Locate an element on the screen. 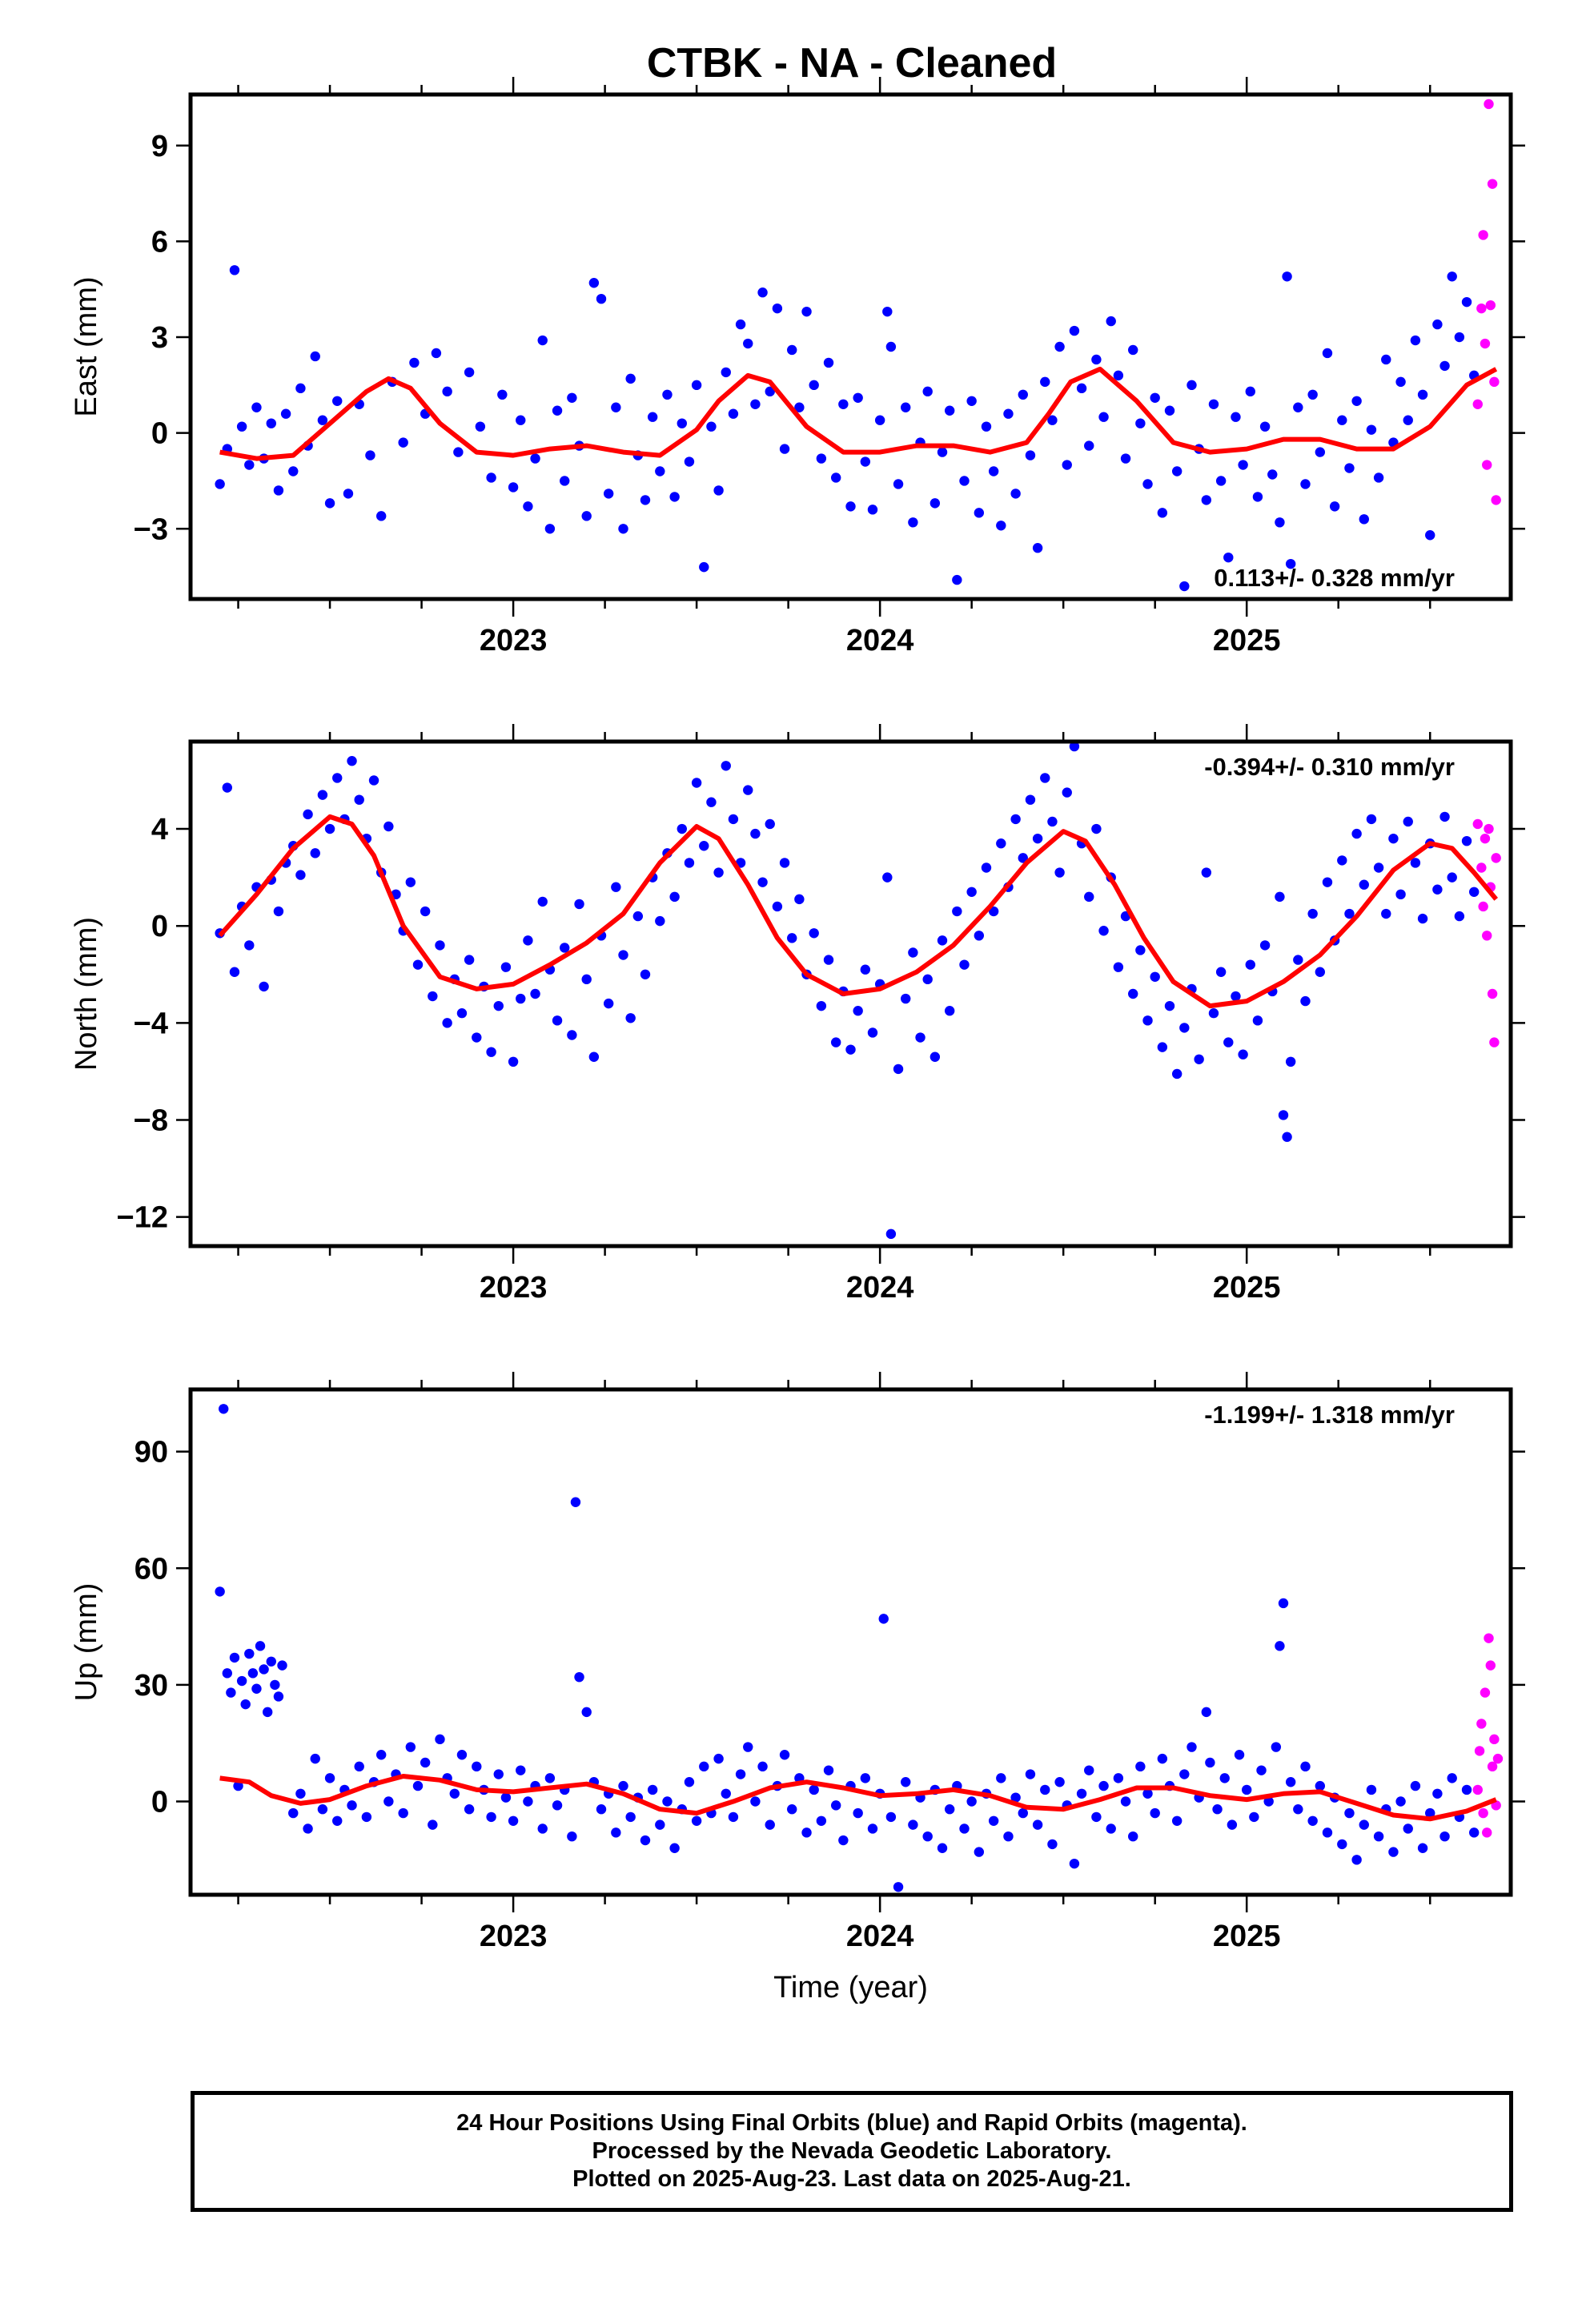 The width and height of the screenshot is (1582, 2324). model-fit-line is located at coordinates (858, 1798).